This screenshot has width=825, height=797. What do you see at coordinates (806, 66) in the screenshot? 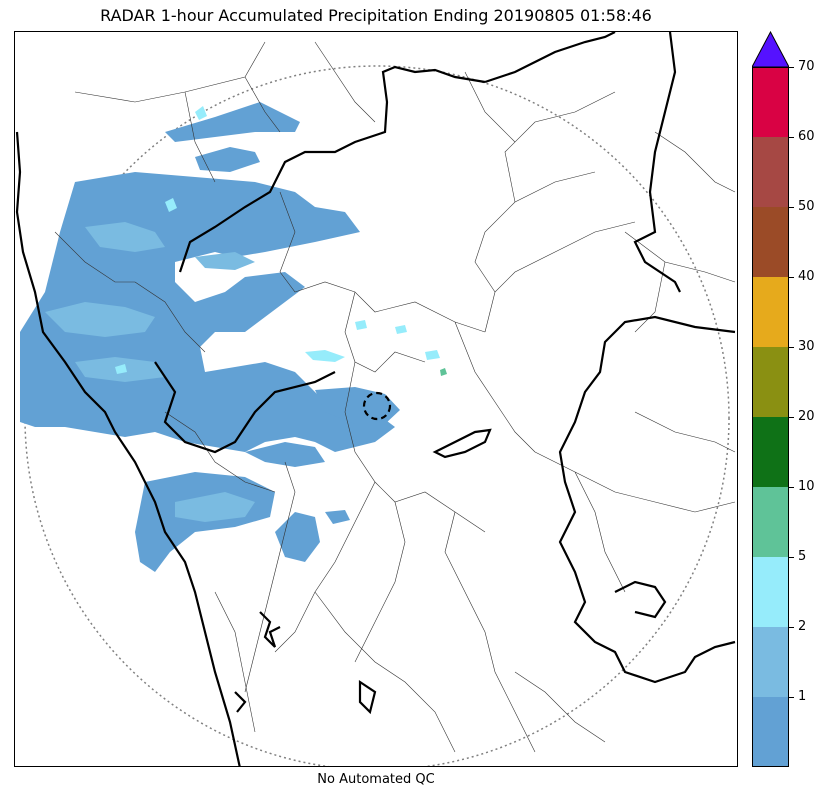
I see `colorbar-tick-label: 70` at bounding box center [806, 66].